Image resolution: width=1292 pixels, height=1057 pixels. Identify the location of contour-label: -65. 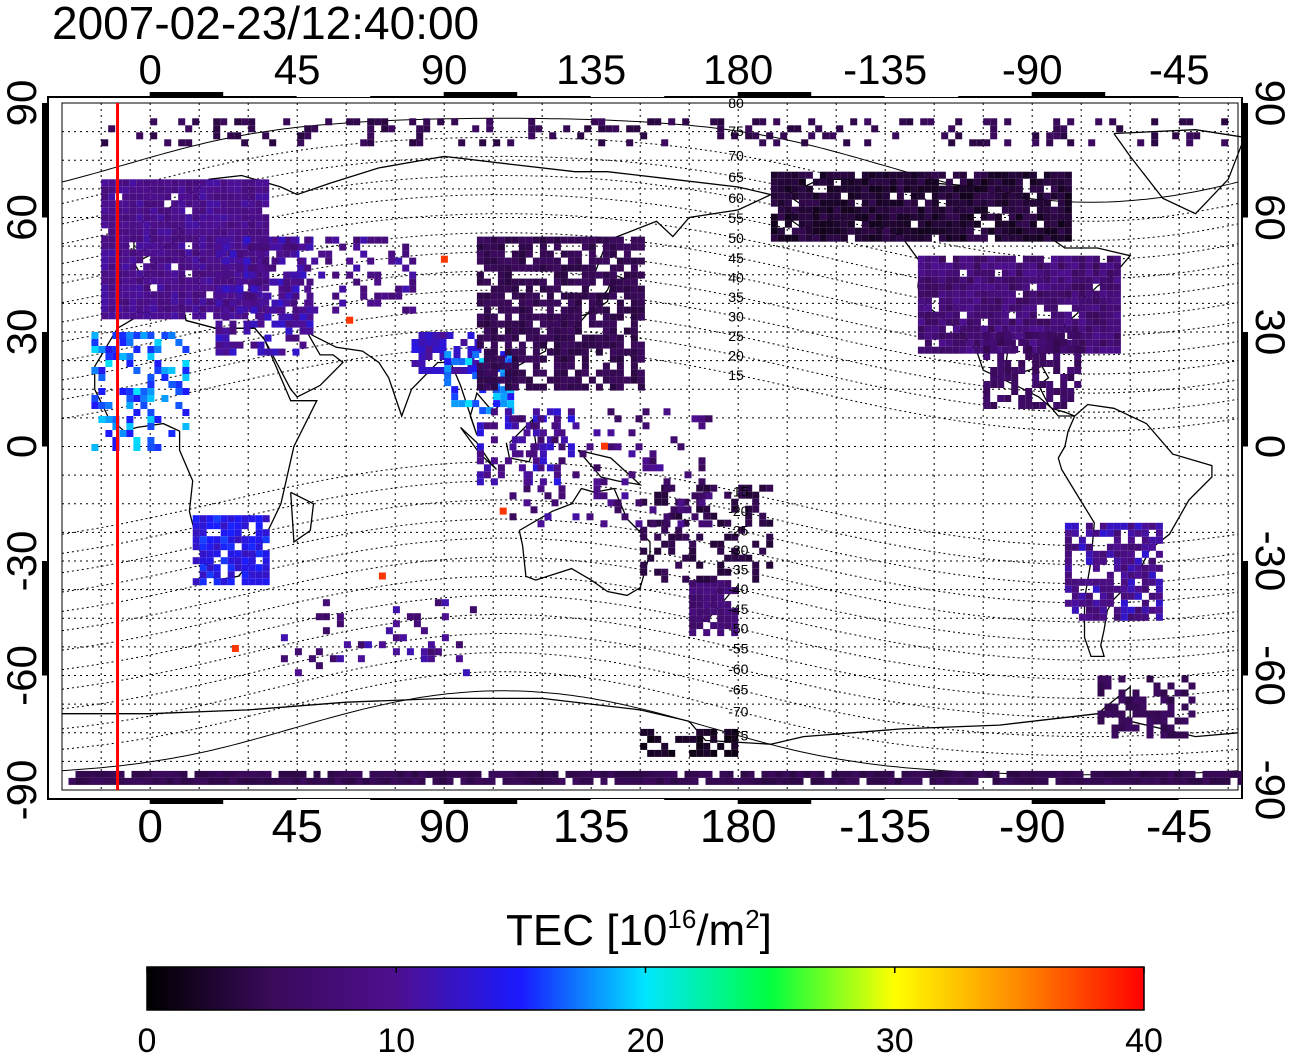
(738, 690).